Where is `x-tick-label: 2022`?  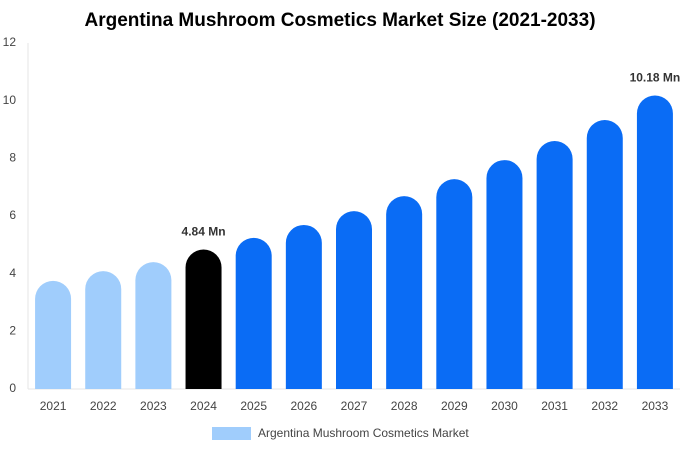 x-tick-label: 2022 is located at coordinates (103, 406).